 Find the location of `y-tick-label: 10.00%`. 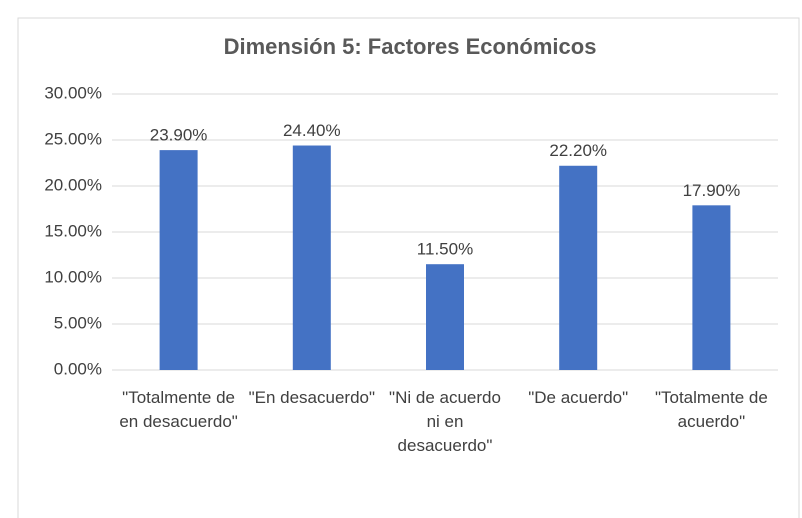

y-tick-label: 10.00% is located at coordinates (73, 276).